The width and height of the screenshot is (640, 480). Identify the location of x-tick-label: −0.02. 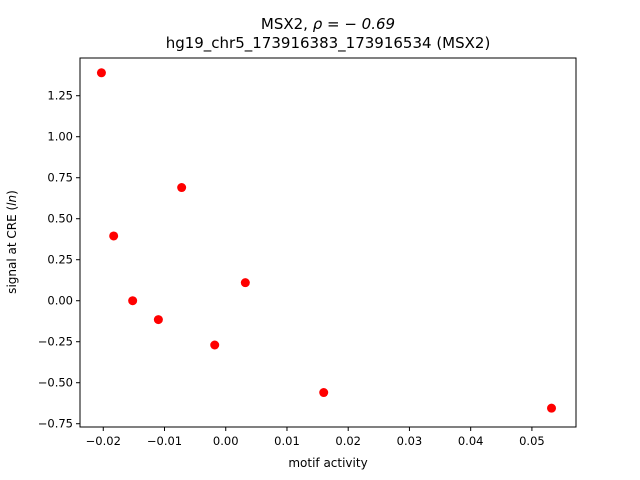
(103, 441).